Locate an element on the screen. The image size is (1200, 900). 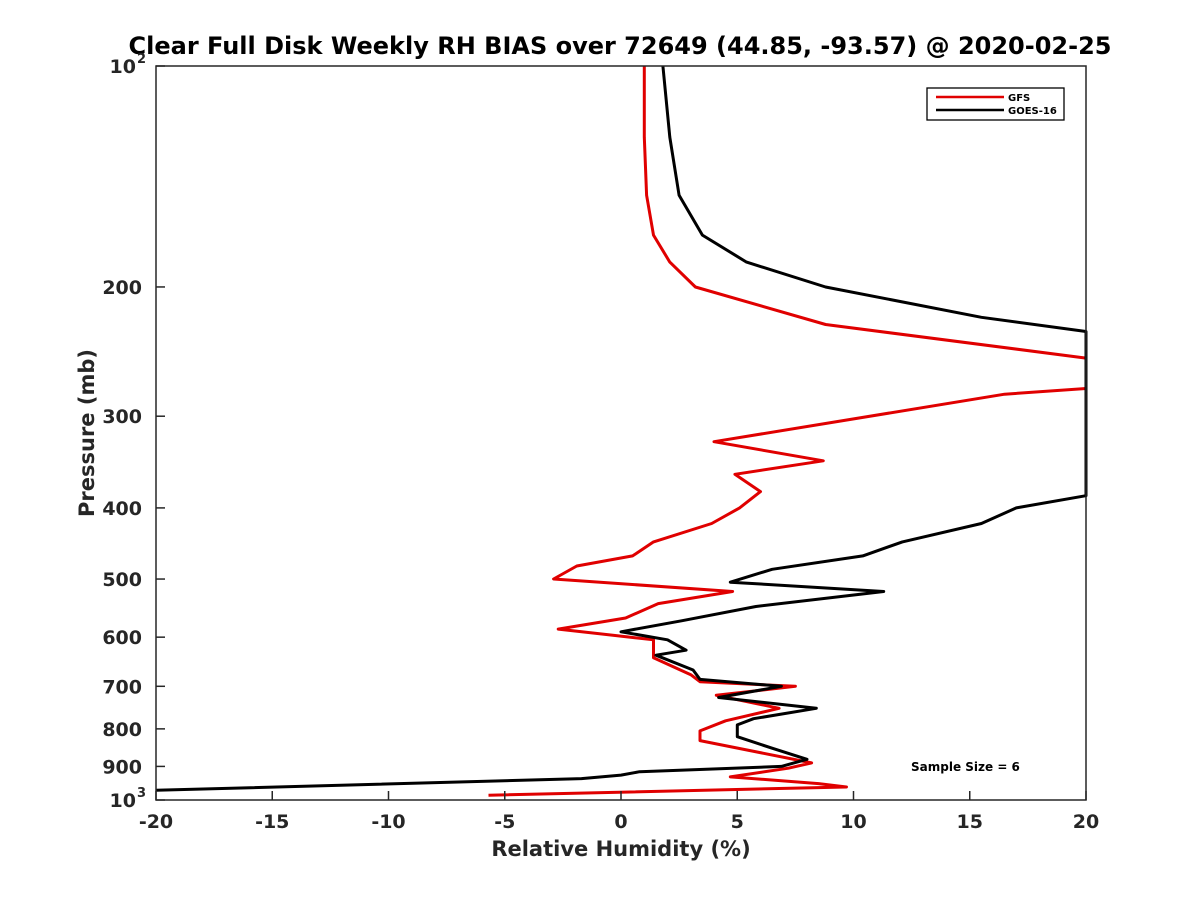
x-tick-label: 15 is located at coordinates (970, 822).